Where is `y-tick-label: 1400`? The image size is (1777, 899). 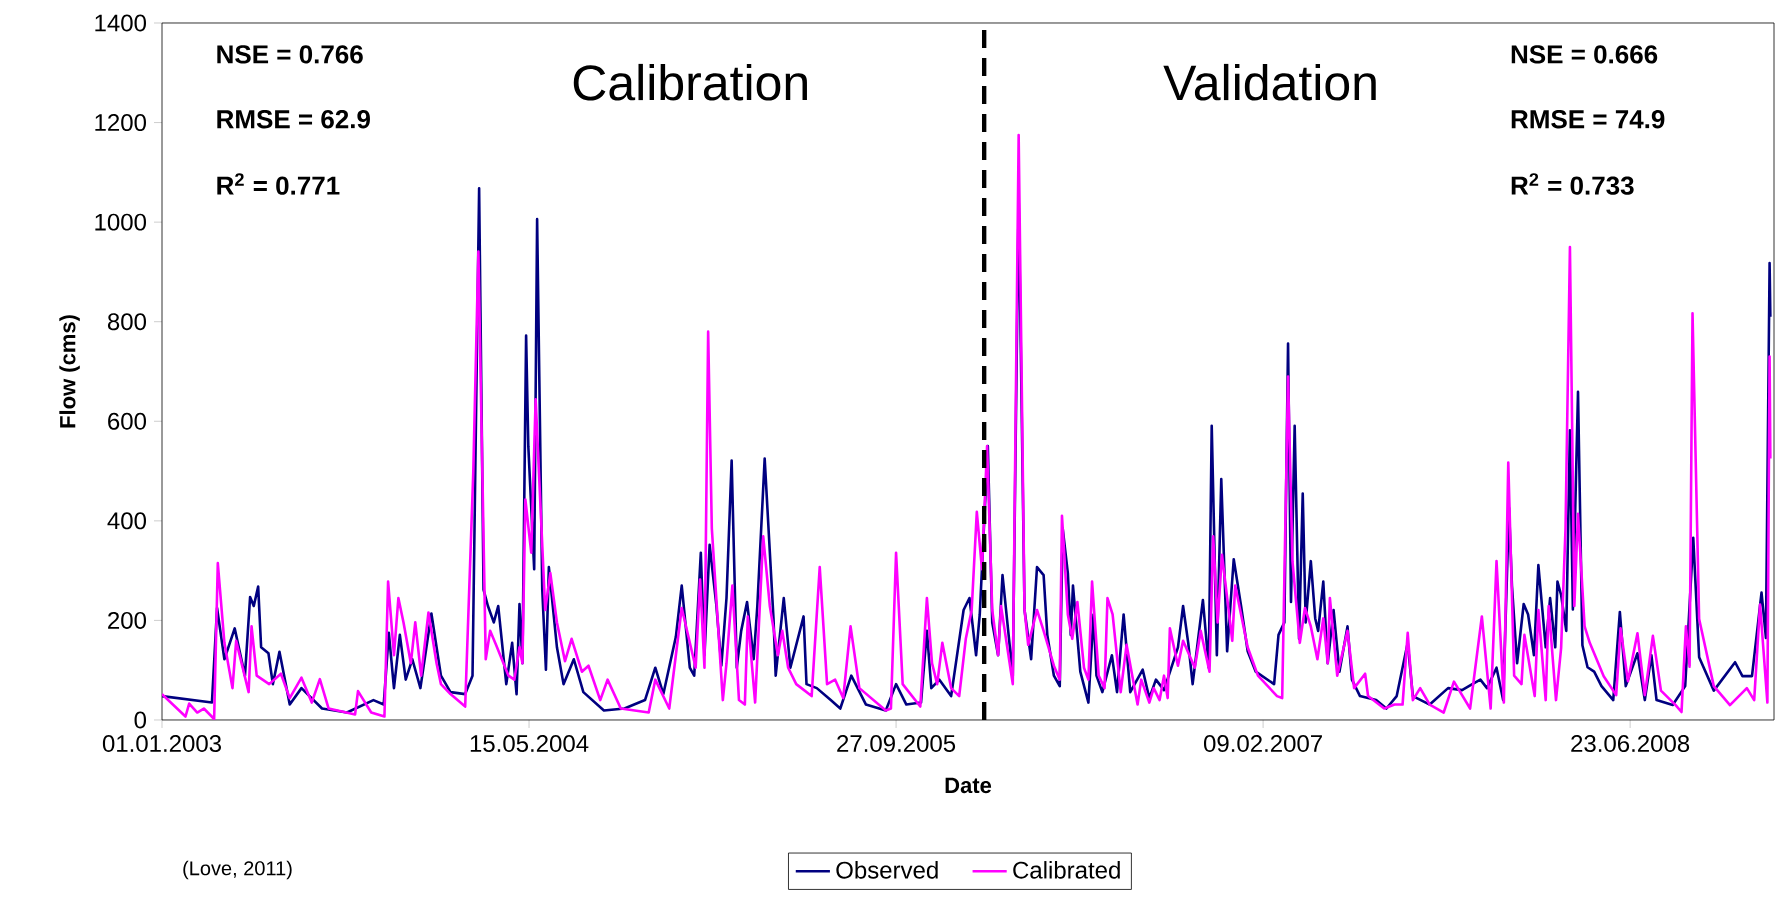
y-tick-label: 1400 is located at coordinates (121, 23).